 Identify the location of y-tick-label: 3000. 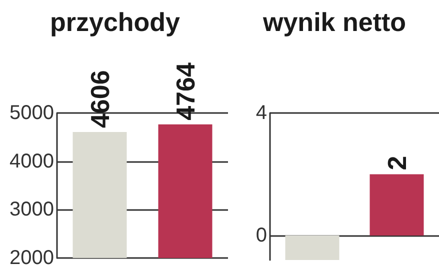
(32, 209).